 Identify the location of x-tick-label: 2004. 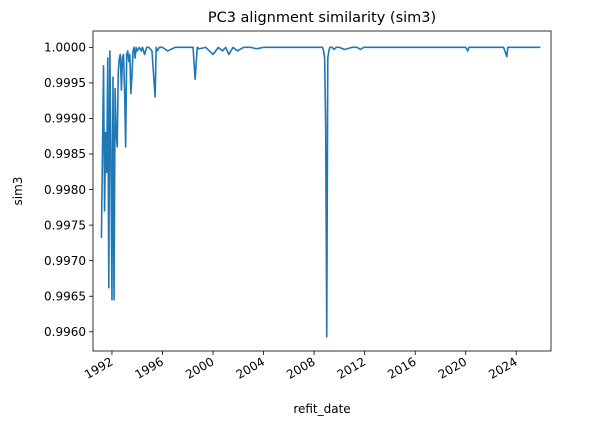
(250, 367).